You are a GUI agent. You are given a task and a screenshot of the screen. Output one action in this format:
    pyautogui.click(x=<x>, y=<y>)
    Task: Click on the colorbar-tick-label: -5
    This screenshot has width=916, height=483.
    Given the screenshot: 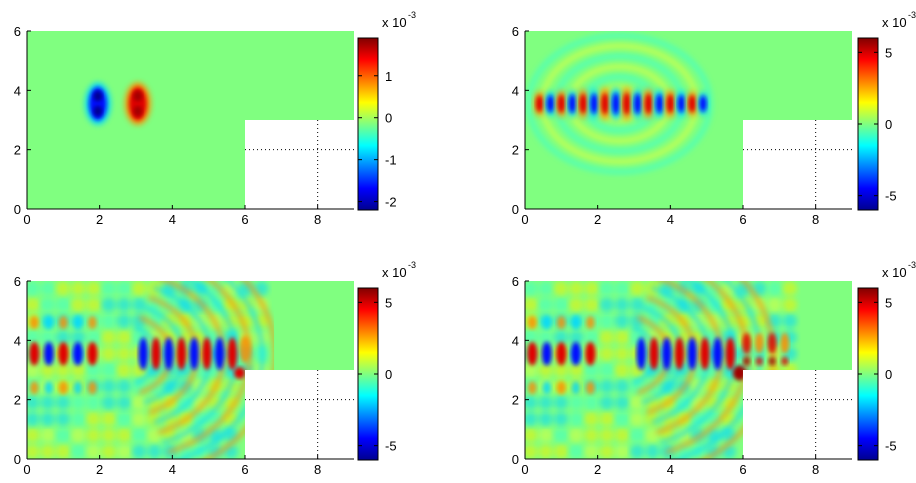 What is the action you would take?
    pyautogui.click(x=391, y=446)
    